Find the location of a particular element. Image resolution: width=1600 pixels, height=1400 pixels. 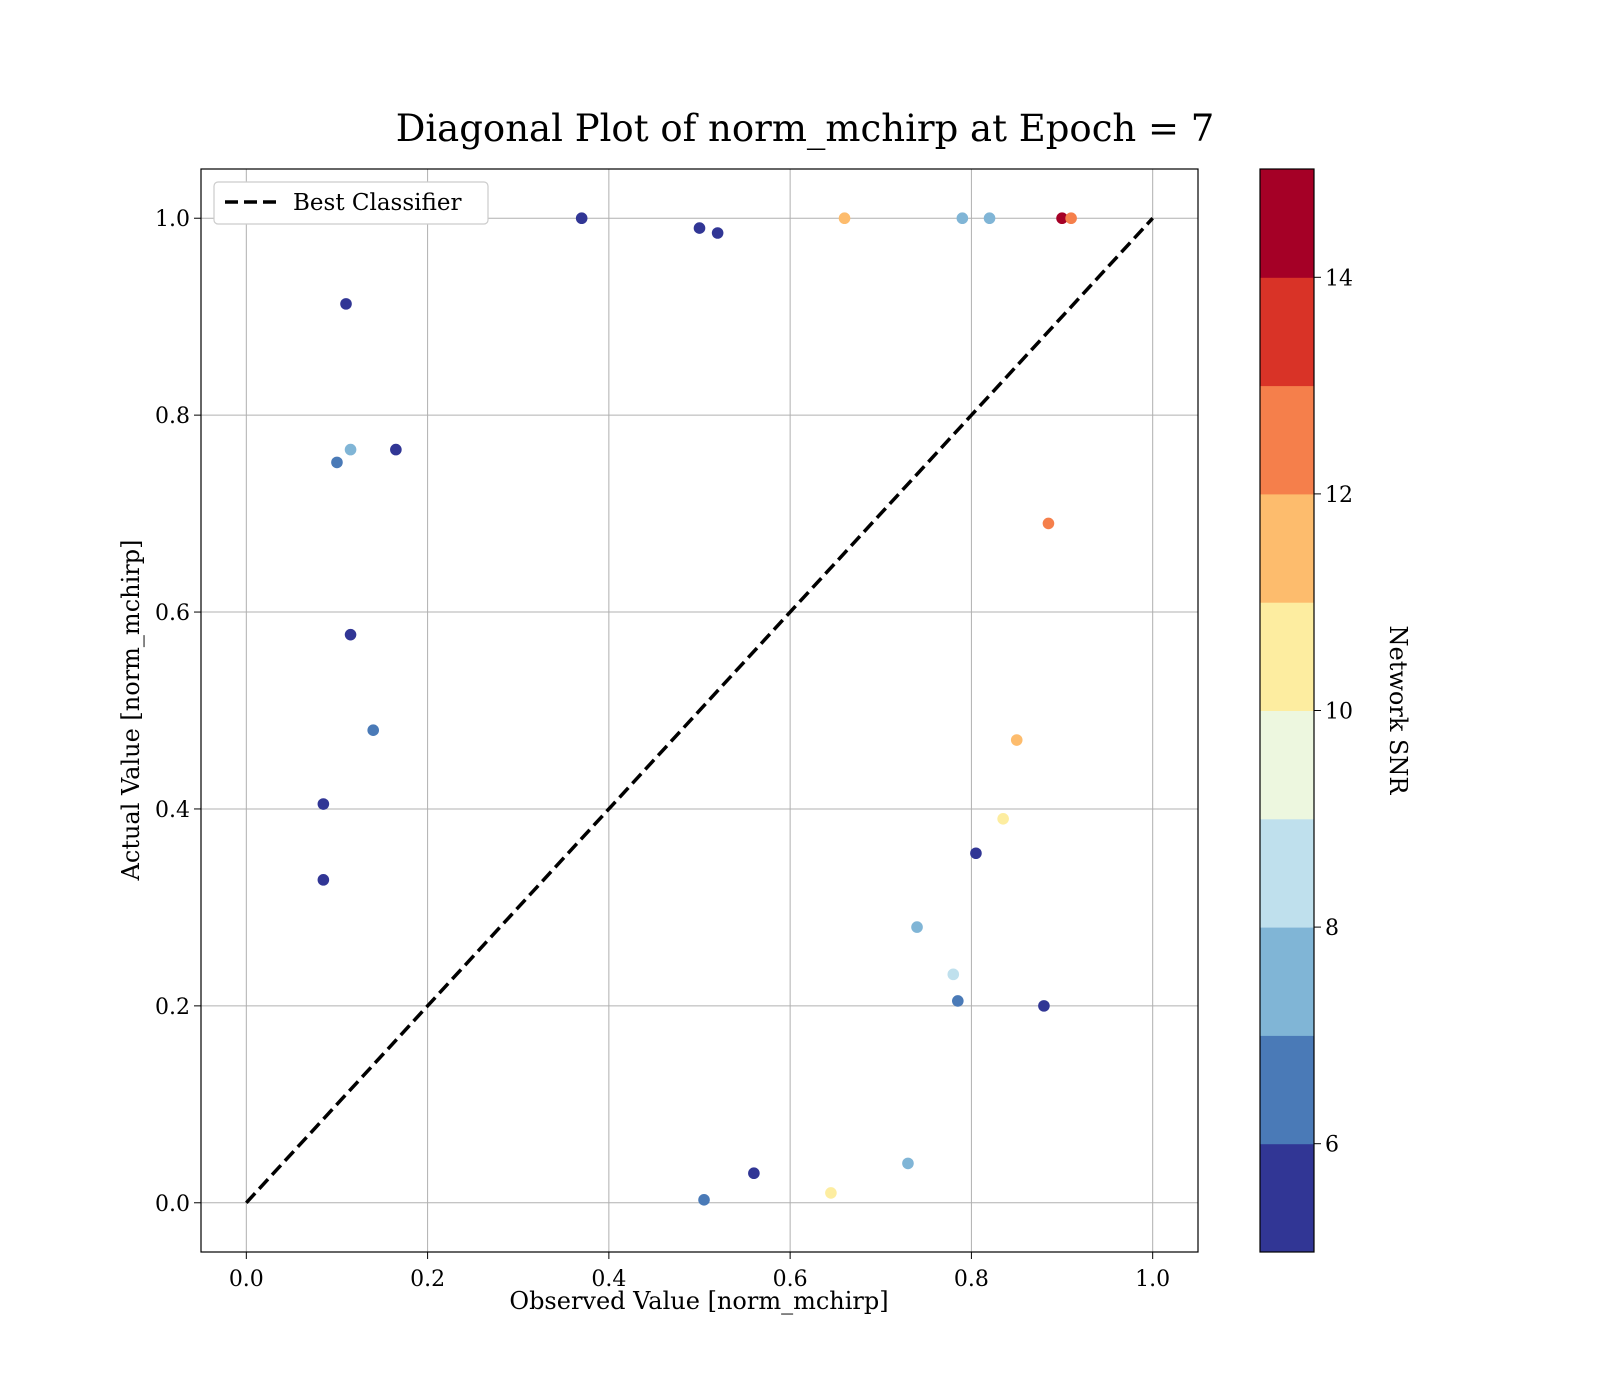

x-tick-label: 0.8 is located at coordinates (971, 1279).